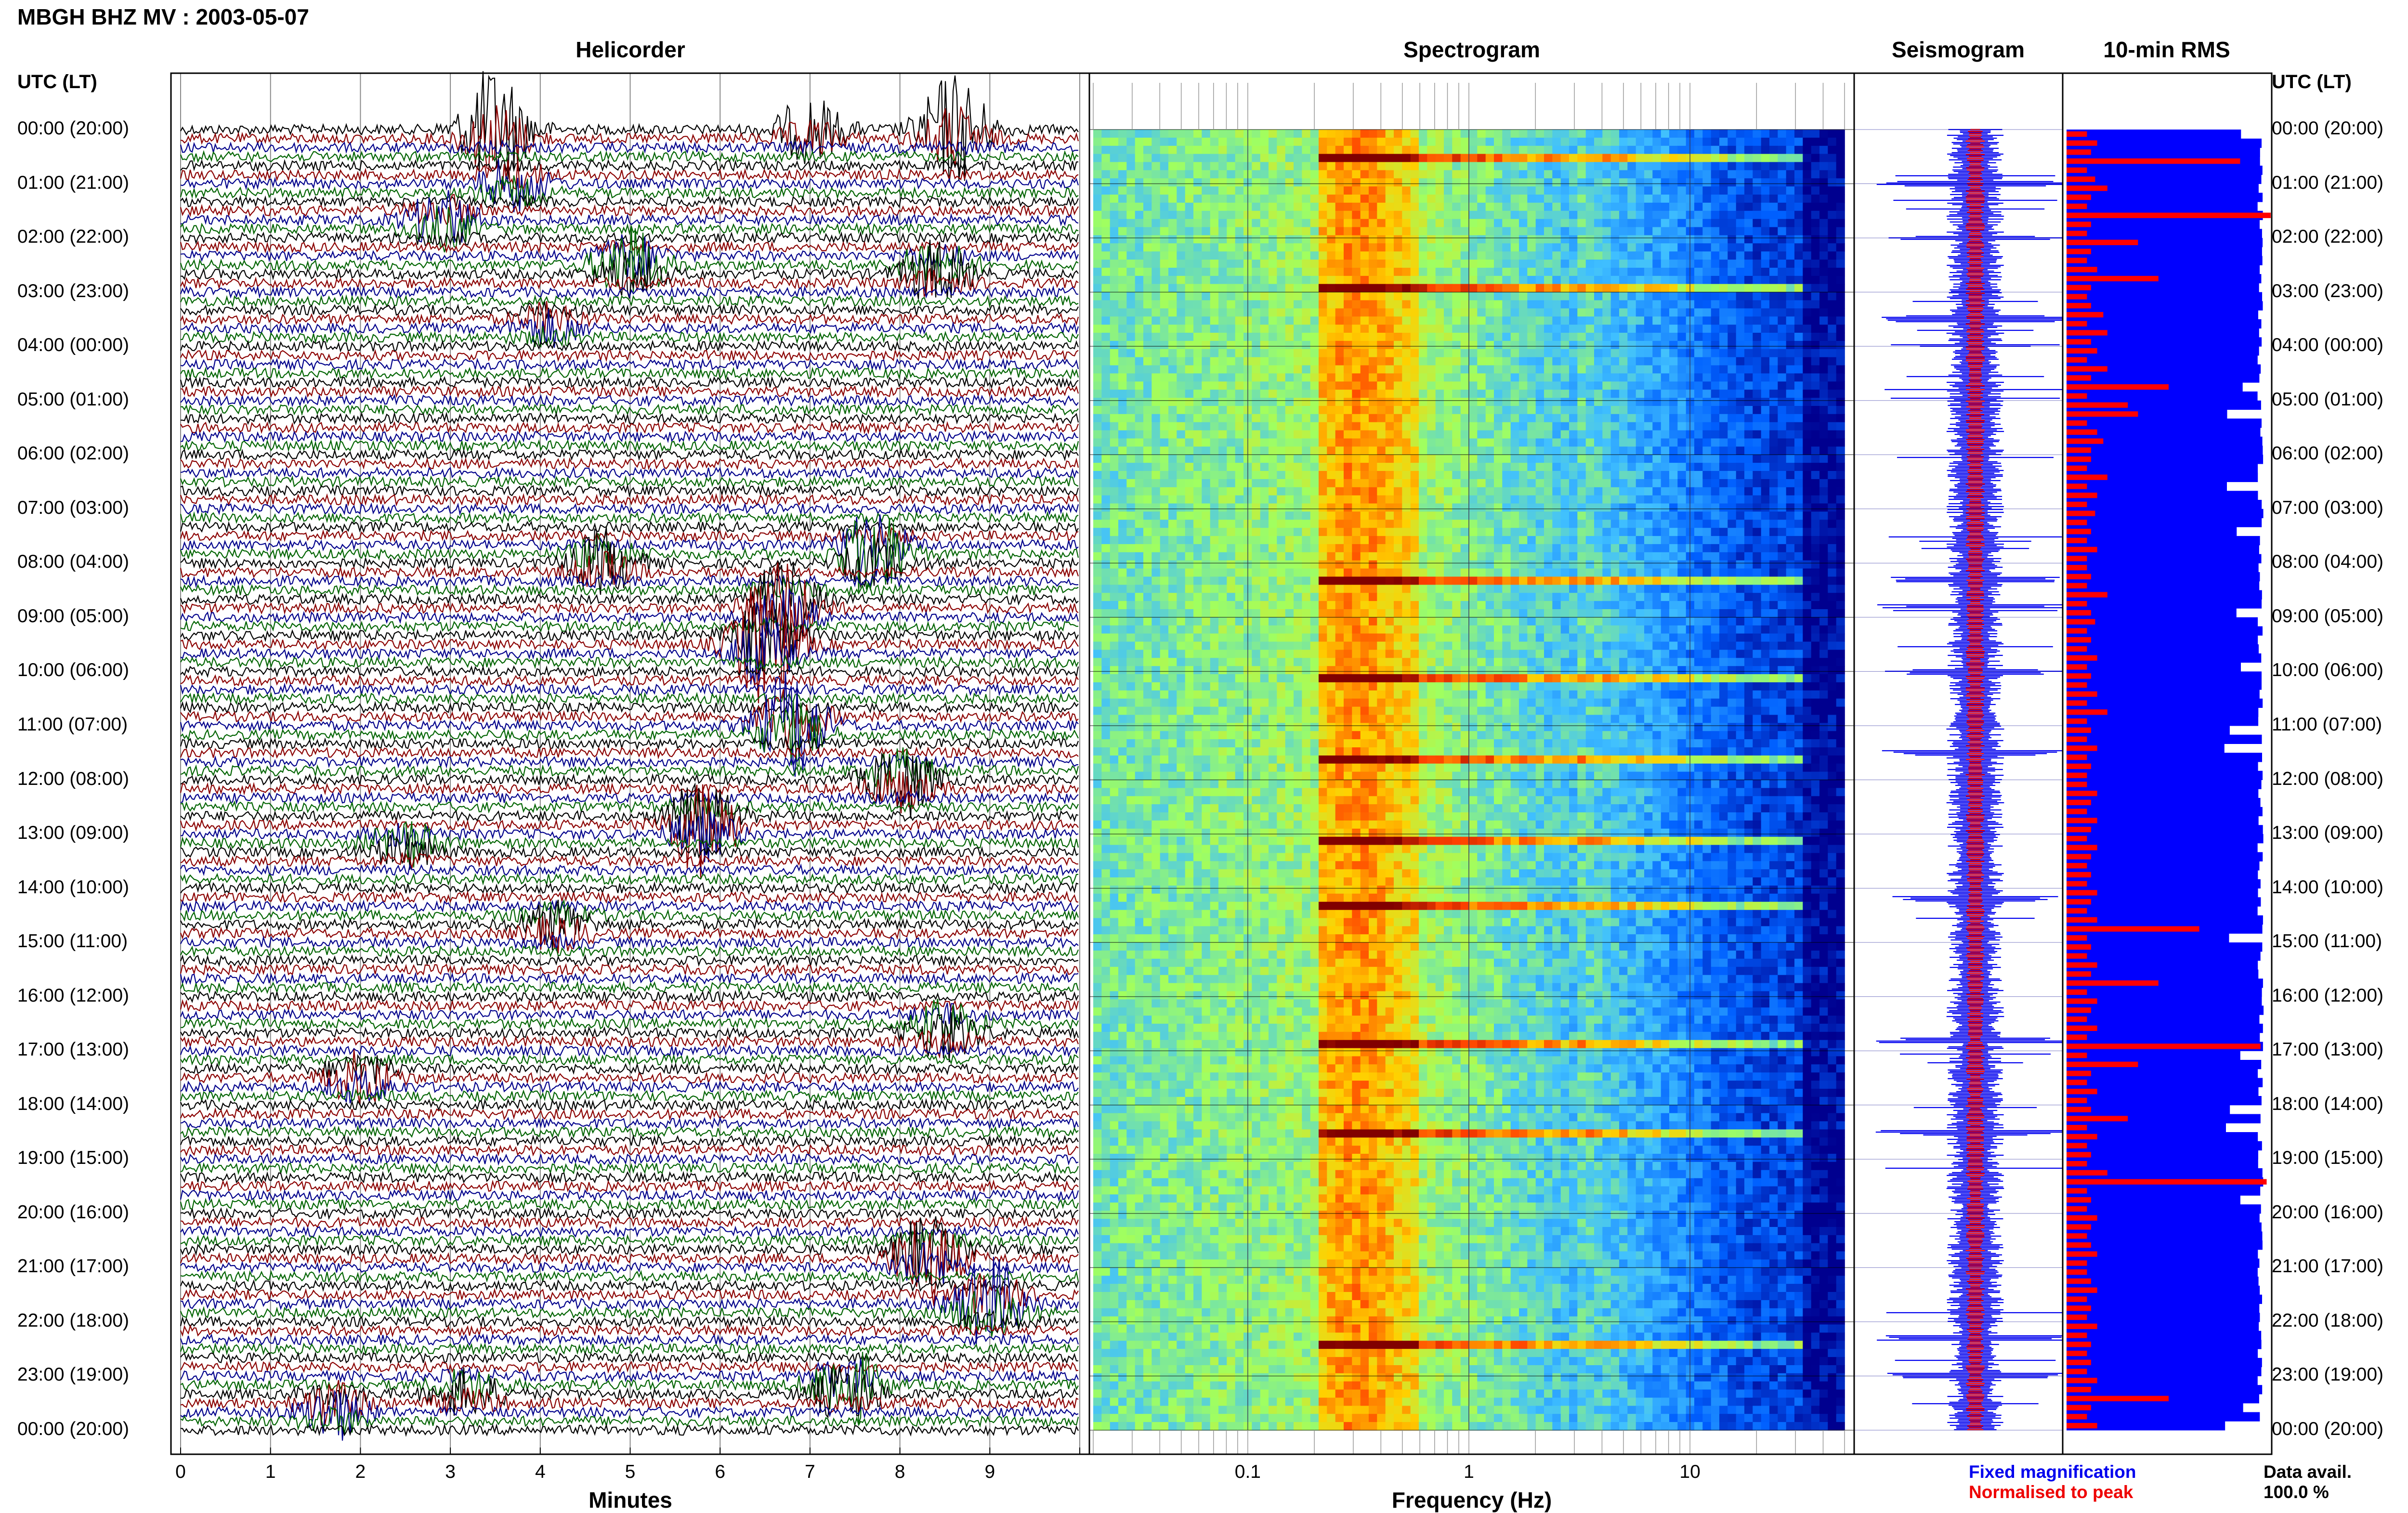 Image resolution: width=2408 pixels, height=1513 pixels. What do you see at coordinates (630, 1500) in the screenshot?
I see `minutes-axis-label: Minutes` at bounding box center [630, 1500].